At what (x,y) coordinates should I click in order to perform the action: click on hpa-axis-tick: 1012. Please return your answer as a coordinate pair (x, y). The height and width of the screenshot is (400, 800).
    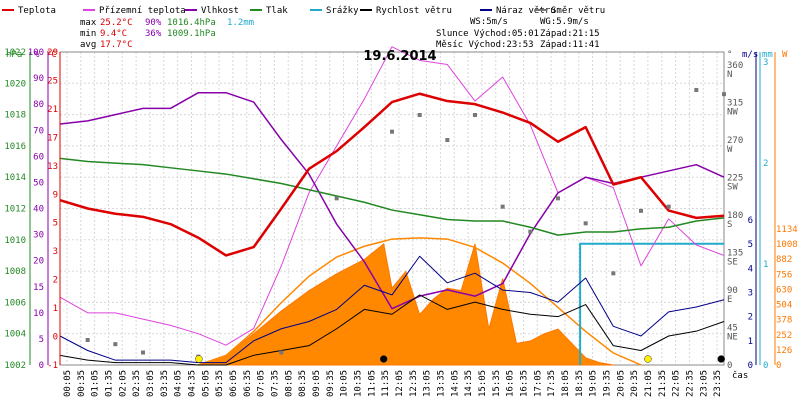
    Looking at the image, I should click on (15, 210).